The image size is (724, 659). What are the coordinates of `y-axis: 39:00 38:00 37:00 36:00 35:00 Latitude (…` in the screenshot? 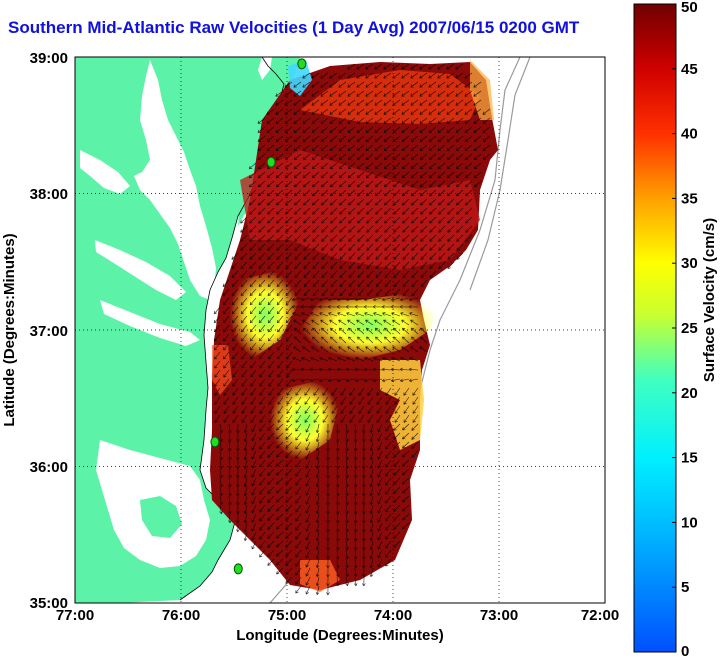 It's located at (34, 331).